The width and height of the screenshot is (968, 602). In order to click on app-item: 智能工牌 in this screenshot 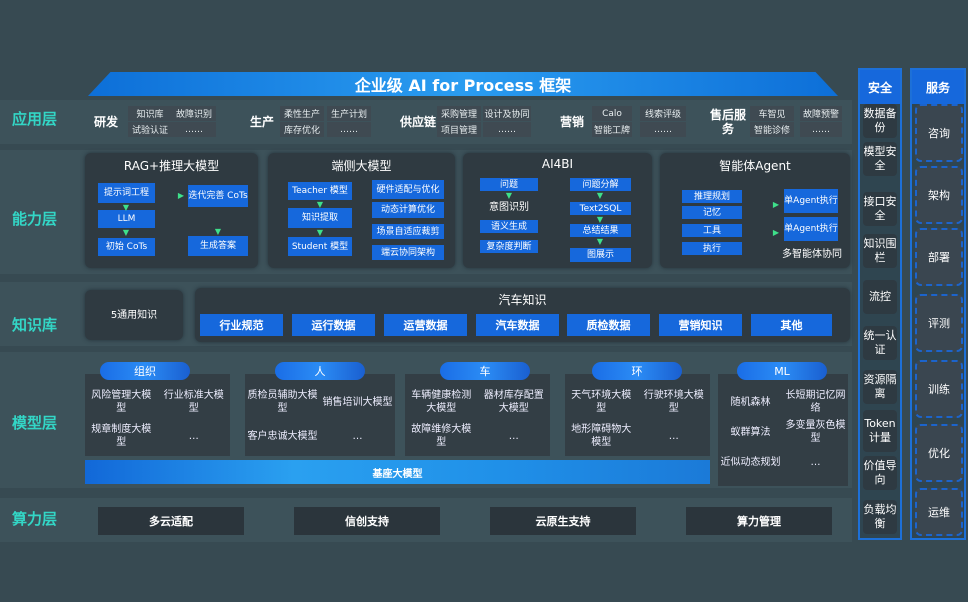, I will do `click(612, 129)`.